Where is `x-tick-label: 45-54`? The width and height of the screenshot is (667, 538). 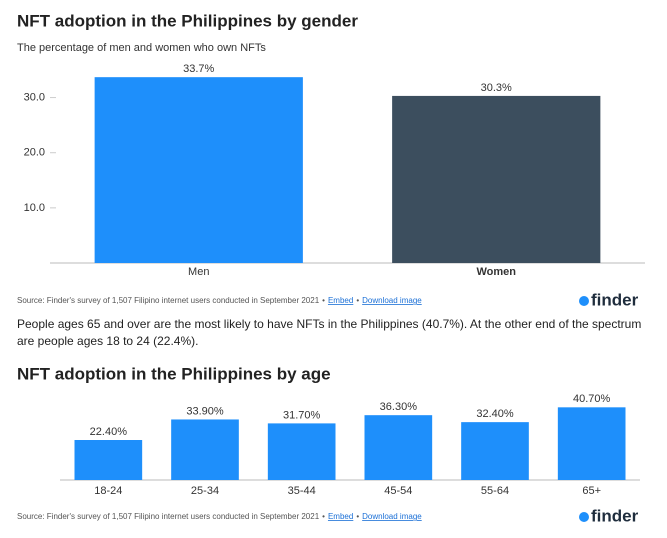
x-tick-label: 45-54 is located at coordinates (398, 491).